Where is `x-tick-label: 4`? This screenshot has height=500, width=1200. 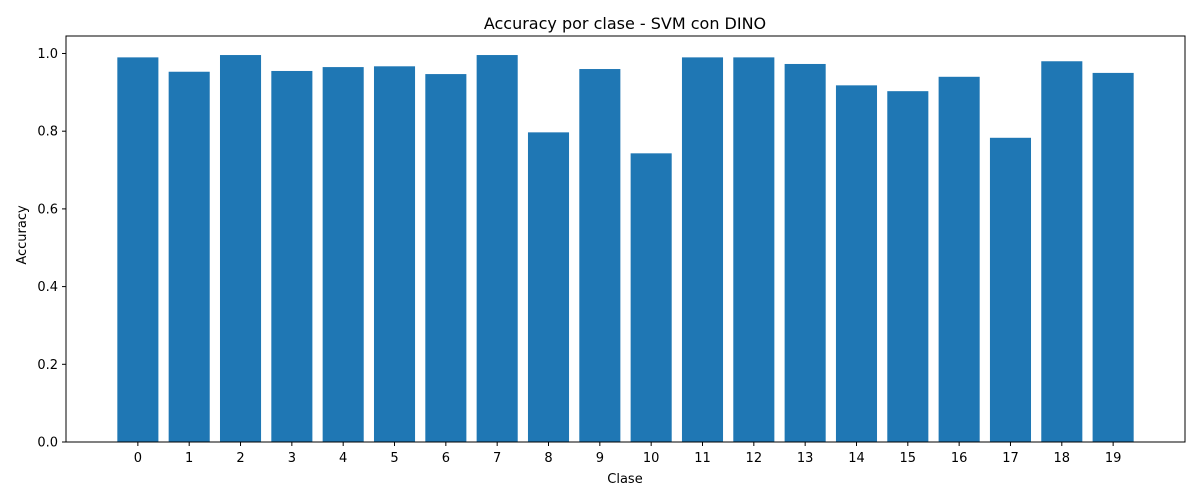 x-tick-label: 4 is located at coordinates (343, 458).